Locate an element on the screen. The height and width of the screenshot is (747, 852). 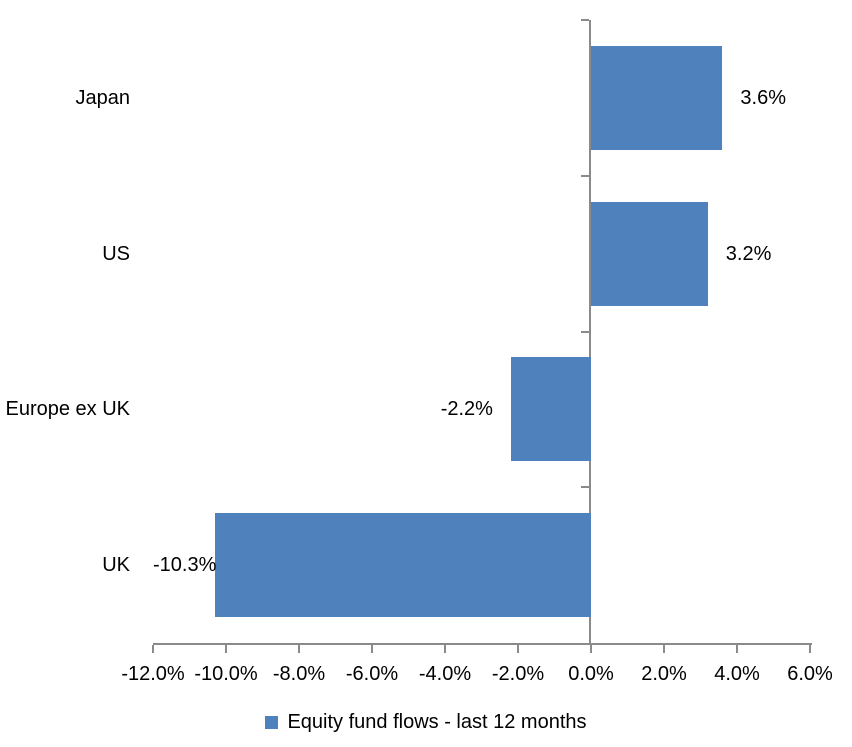
category-label-us: US is located at coordinates (116, 253).